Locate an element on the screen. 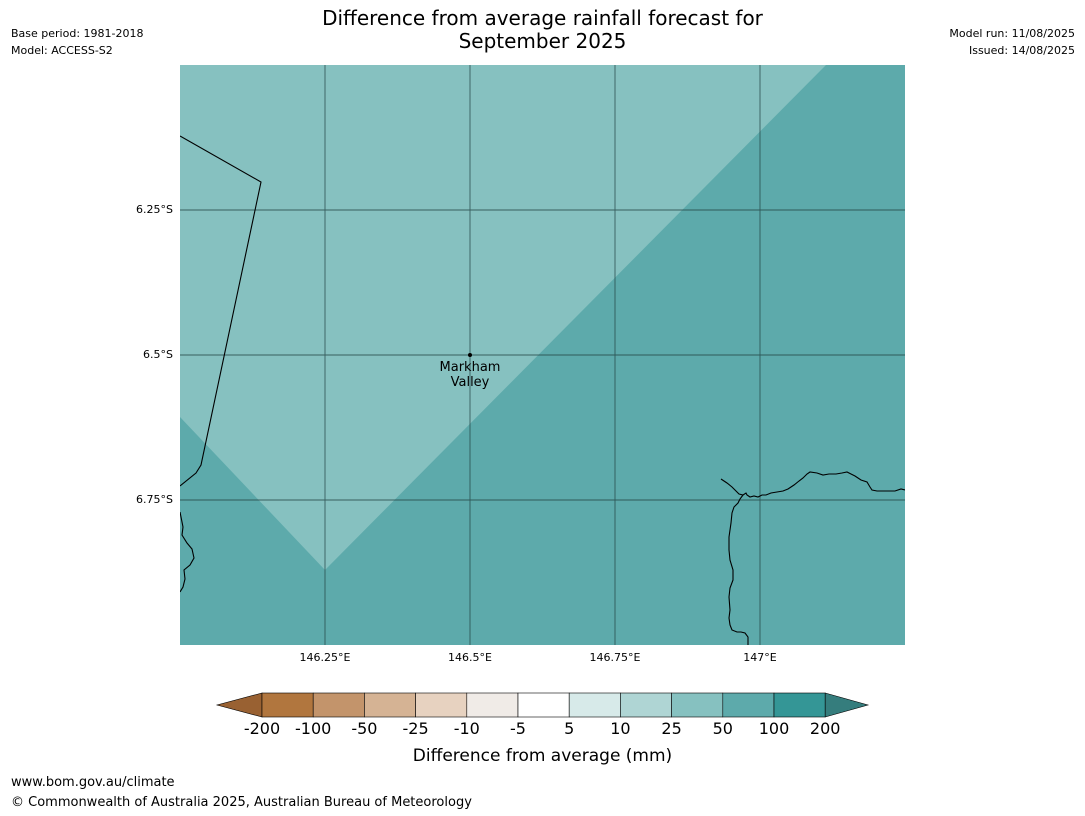 This screenshot has height=816, width=1085. colorbar is located at coordinates (542, 705).